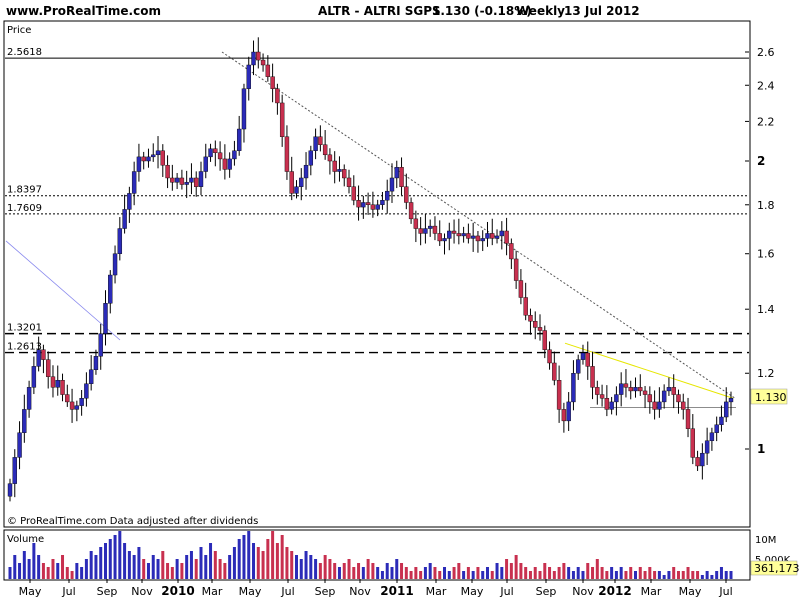  Describe the element at coordinates (773, 560) in the screenshot. I see `volume-tick-label: 5,000K` at that location.